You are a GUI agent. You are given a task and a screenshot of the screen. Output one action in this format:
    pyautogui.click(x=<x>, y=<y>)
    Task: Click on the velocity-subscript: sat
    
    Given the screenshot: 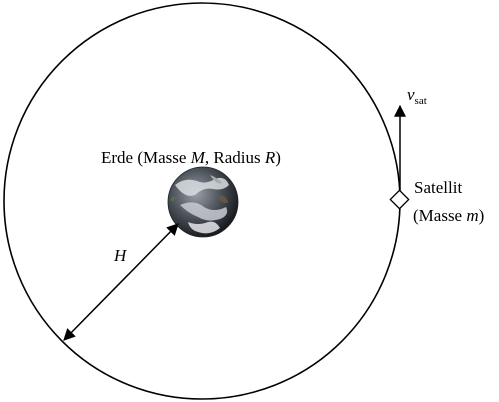 What is the action you would take?
    pyautogui.click(x=421, y=101)
    